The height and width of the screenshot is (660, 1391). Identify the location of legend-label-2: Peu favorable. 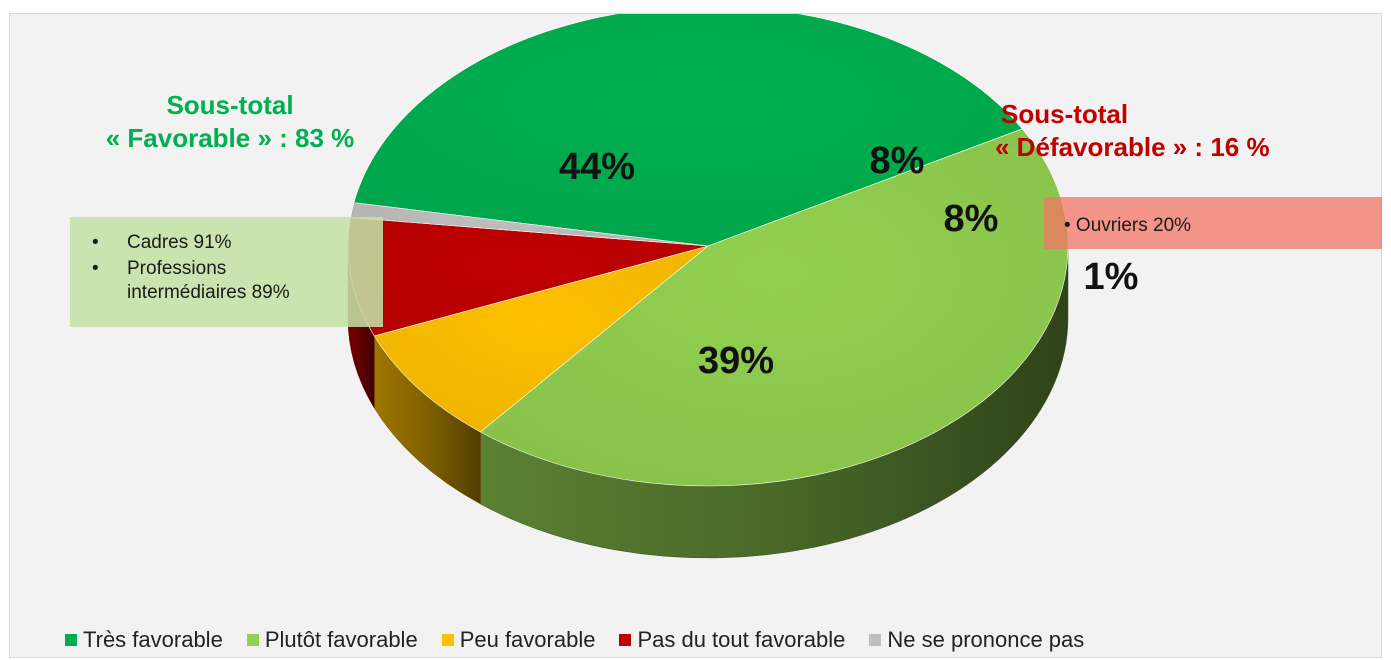
(527, 639).